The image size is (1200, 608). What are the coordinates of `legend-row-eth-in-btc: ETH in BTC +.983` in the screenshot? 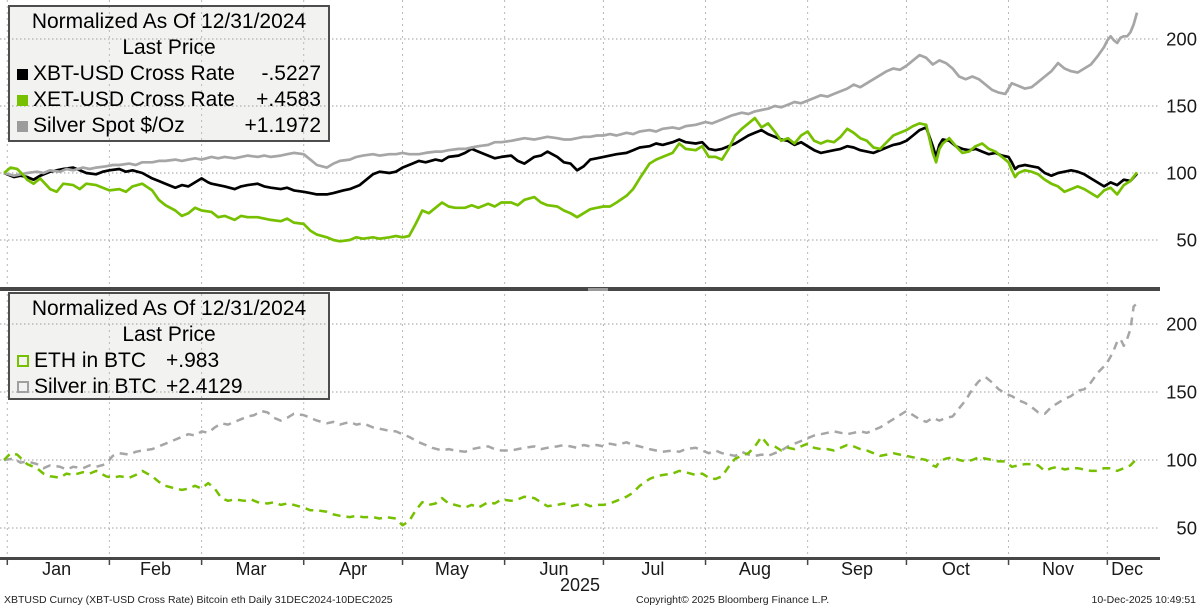 It's located at (169, 361).